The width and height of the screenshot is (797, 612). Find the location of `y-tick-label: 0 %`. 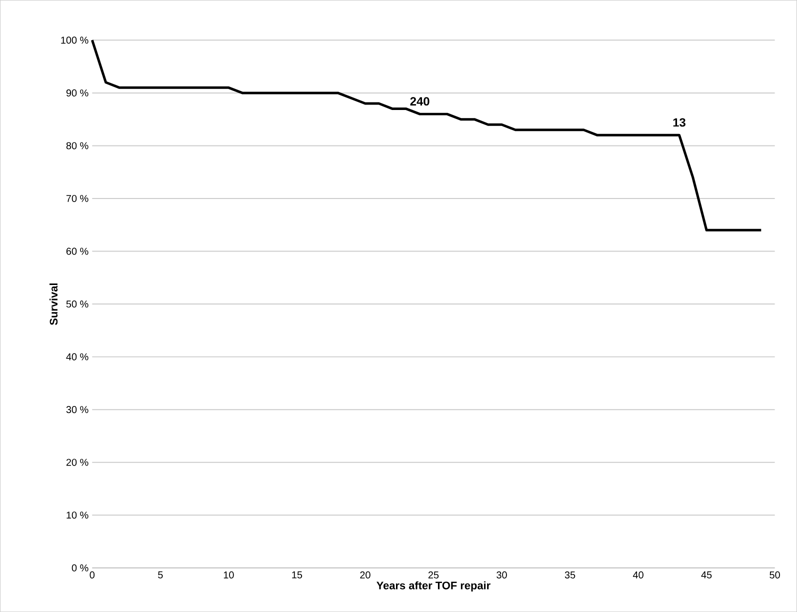

y-tick-label: 0 % is located at coordinates (80, 568).